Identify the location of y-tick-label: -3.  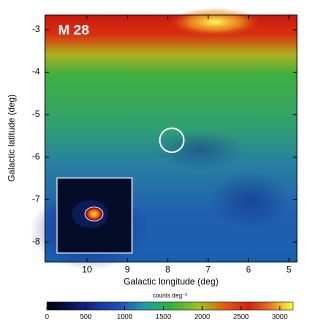
(36, 29).